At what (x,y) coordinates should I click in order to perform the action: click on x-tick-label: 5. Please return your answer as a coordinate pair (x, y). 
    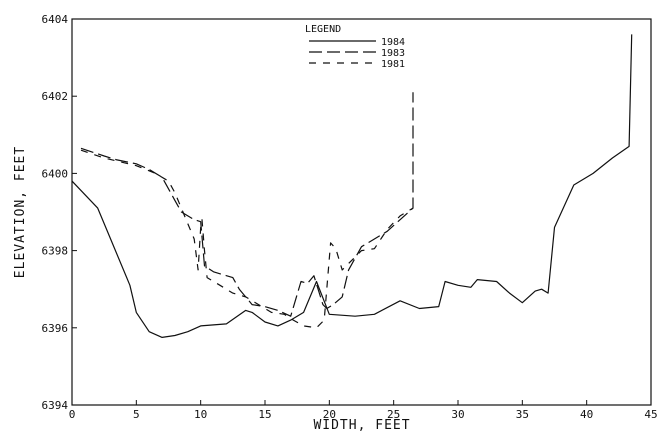
    Looking at the image, I should click on (136, 414).